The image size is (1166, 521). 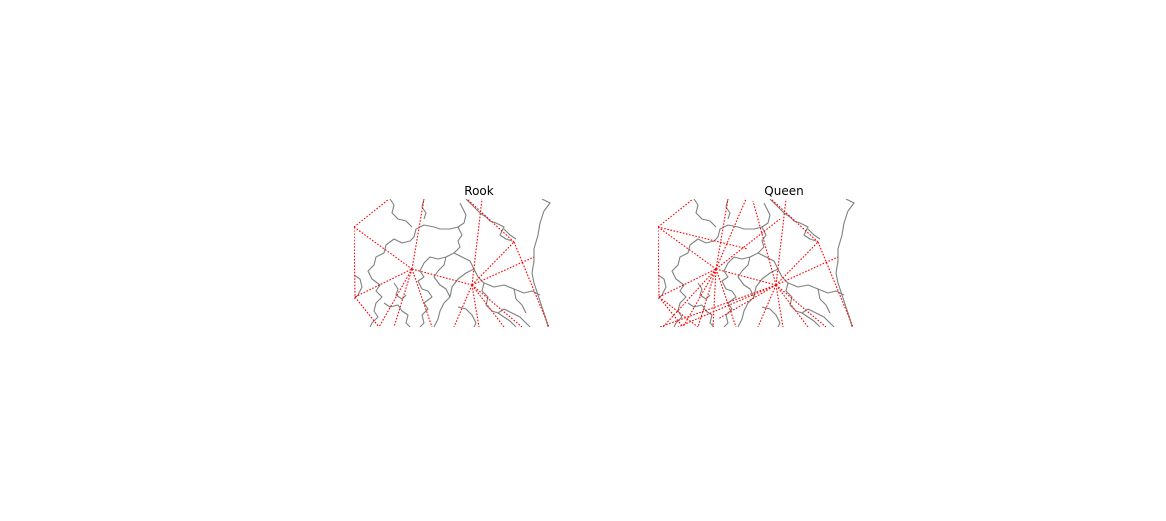 I want to click on rook-map-svg, so click(x=452, y=263).